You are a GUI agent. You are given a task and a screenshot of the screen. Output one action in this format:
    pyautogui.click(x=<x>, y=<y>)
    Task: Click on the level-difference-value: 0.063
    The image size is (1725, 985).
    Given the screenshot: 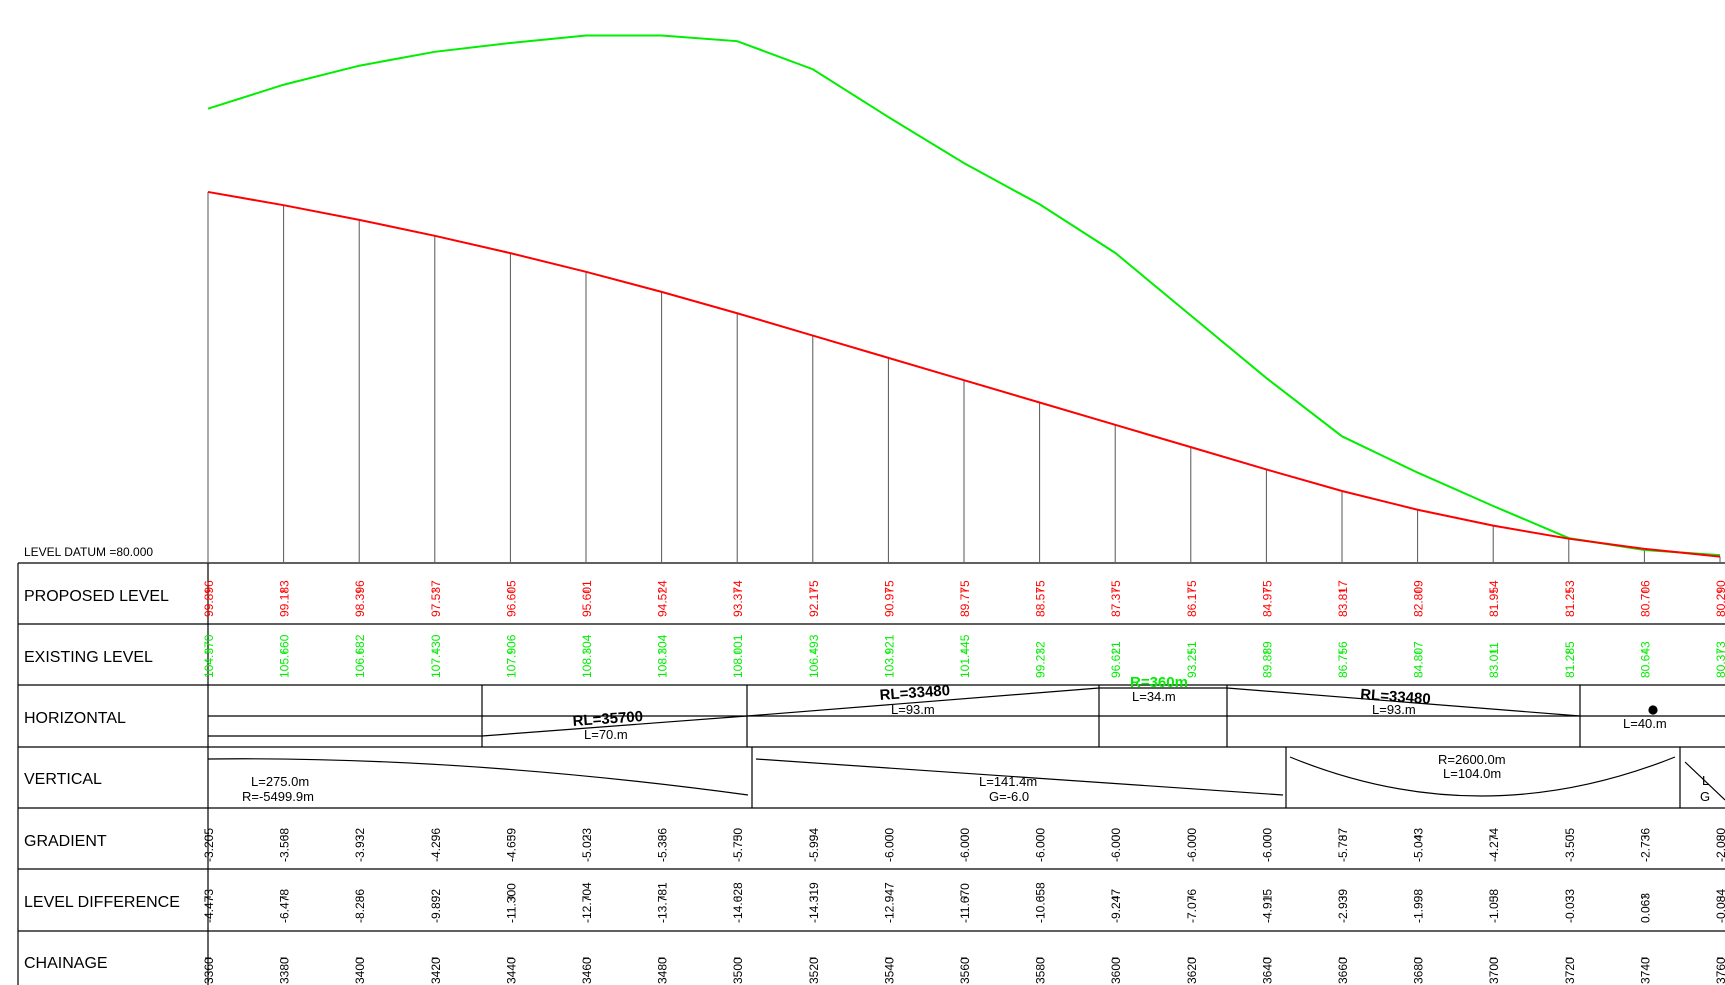 What is the action you would take?
    pyautogui.click(x=1645, y=908)
    